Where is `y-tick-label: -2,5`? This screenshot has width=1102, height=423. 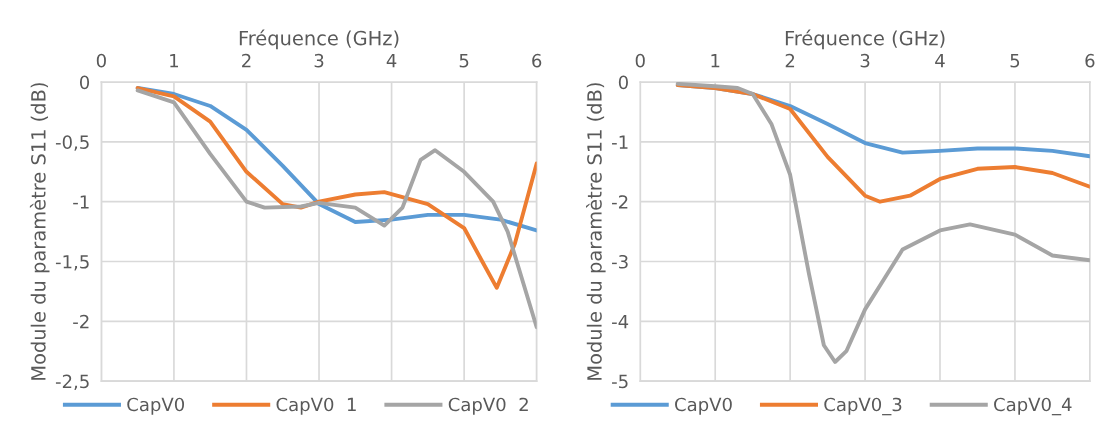 y-tick-label: -2,5 is located at coordinates (72, 382).